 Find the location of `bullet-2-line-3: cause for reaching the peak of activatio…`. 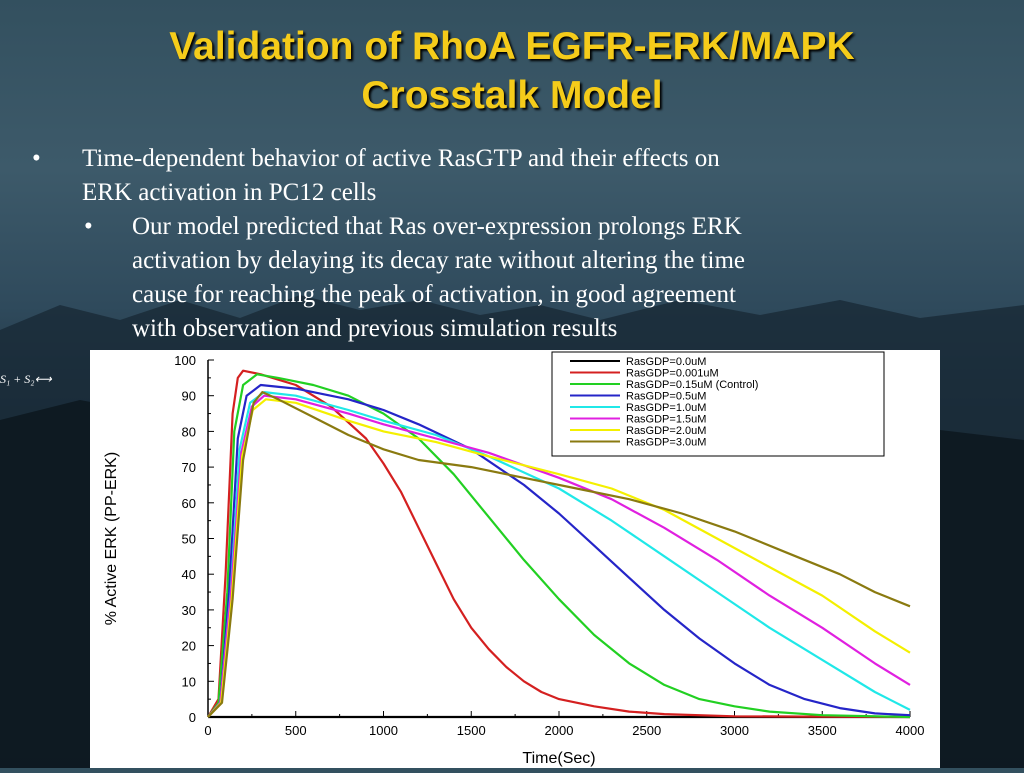

bullet-2-line-3: cause for reaching the peak of activatio… is located at coordinates (434, 294).